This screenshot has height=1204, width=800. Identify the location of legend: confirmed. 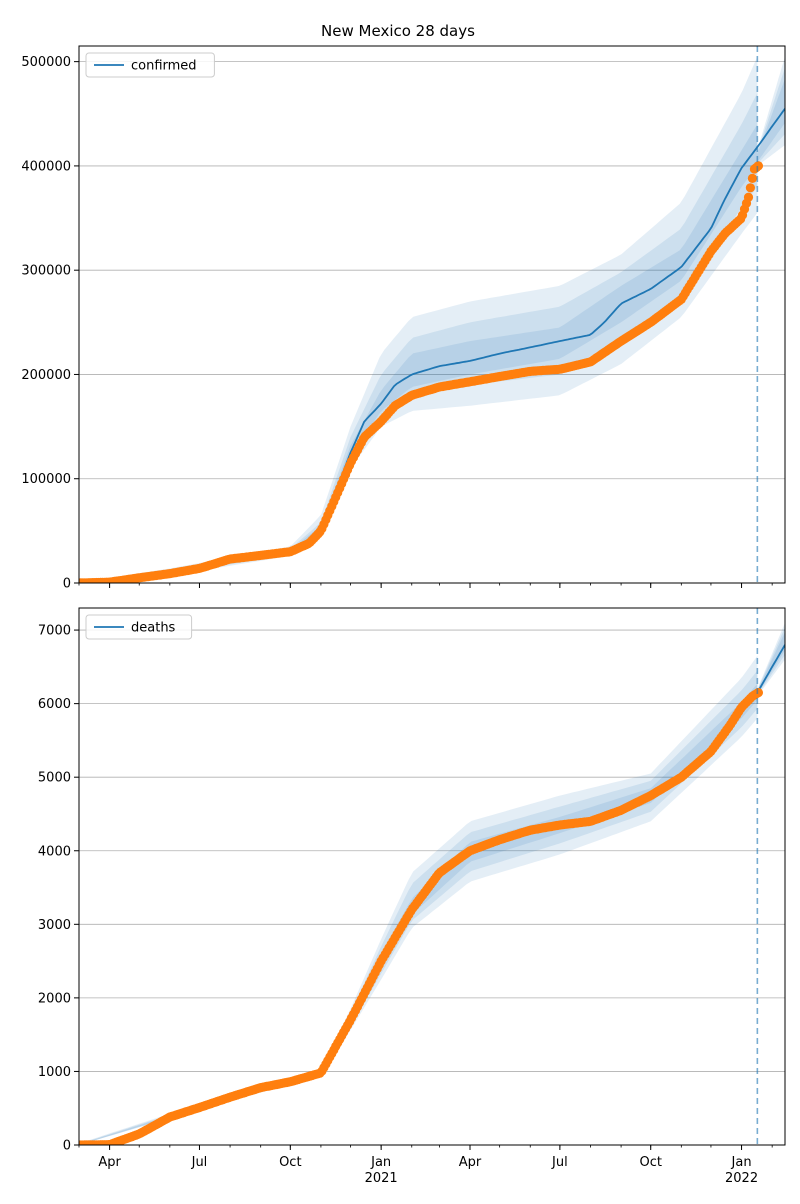
(150, 65).